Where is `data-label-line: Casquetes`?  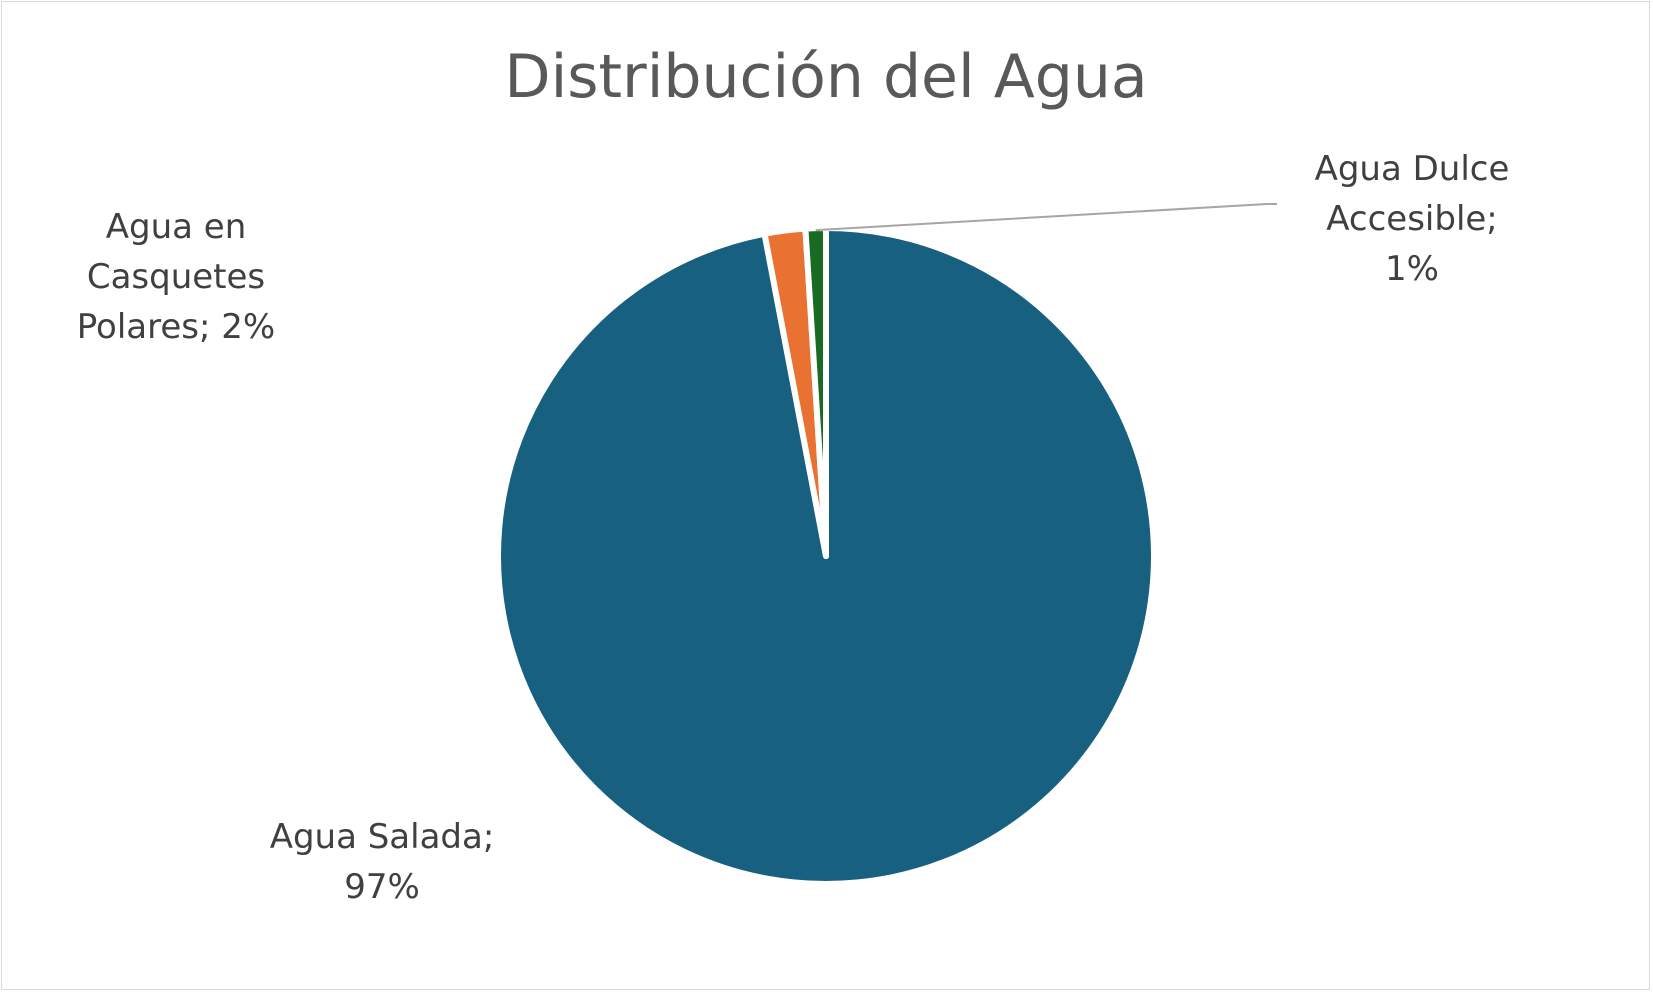
data-label-line: Casquetes is located at coordinates (176, 277).